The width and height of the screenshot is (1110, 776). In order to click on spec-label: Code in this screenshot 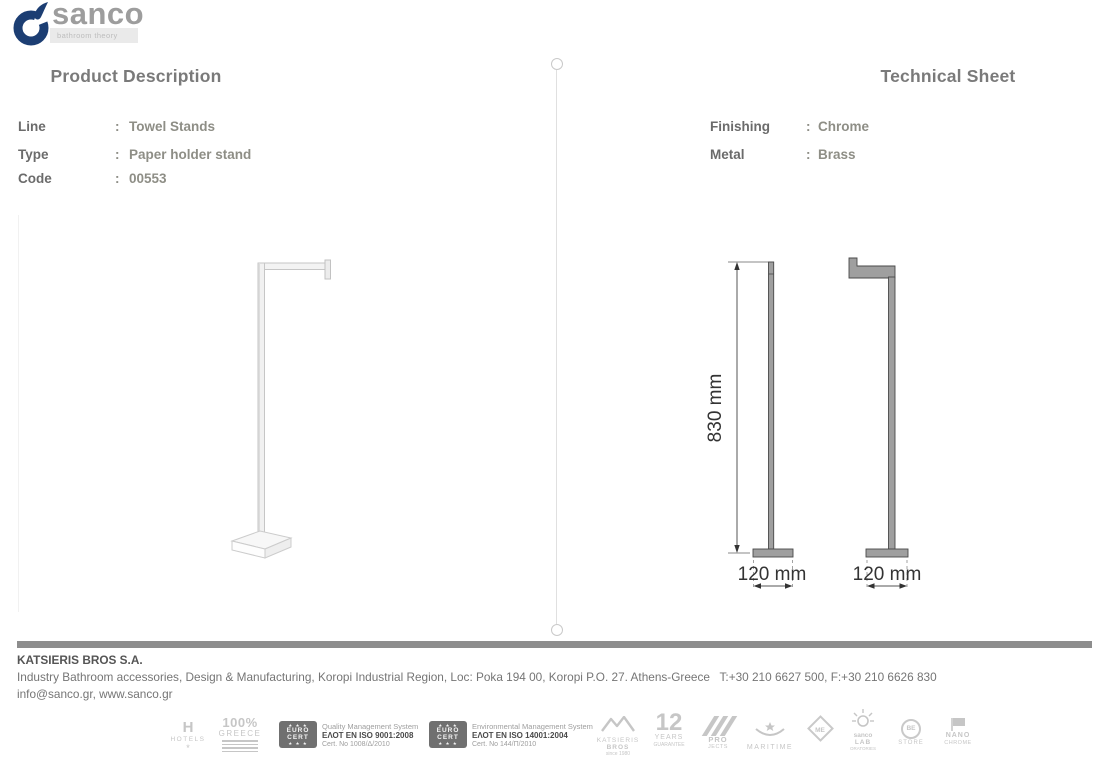, I will do `click(35, 178)`.